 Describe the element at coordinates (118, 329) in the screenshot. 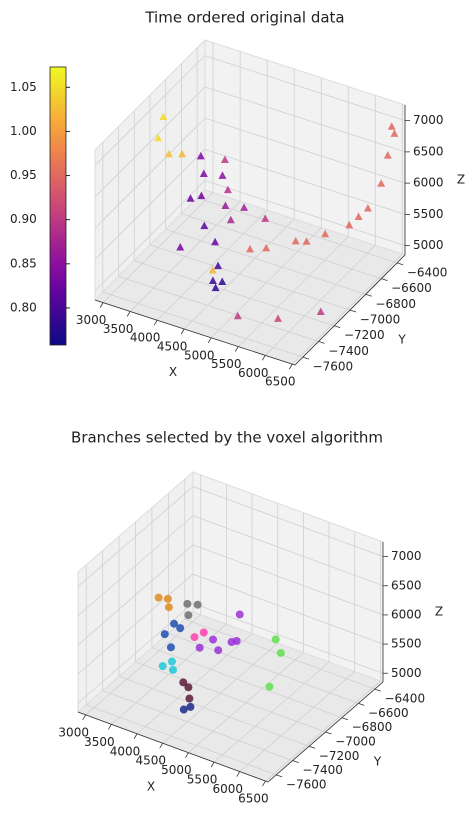

I see `x-tick-label: 3500` at that location.